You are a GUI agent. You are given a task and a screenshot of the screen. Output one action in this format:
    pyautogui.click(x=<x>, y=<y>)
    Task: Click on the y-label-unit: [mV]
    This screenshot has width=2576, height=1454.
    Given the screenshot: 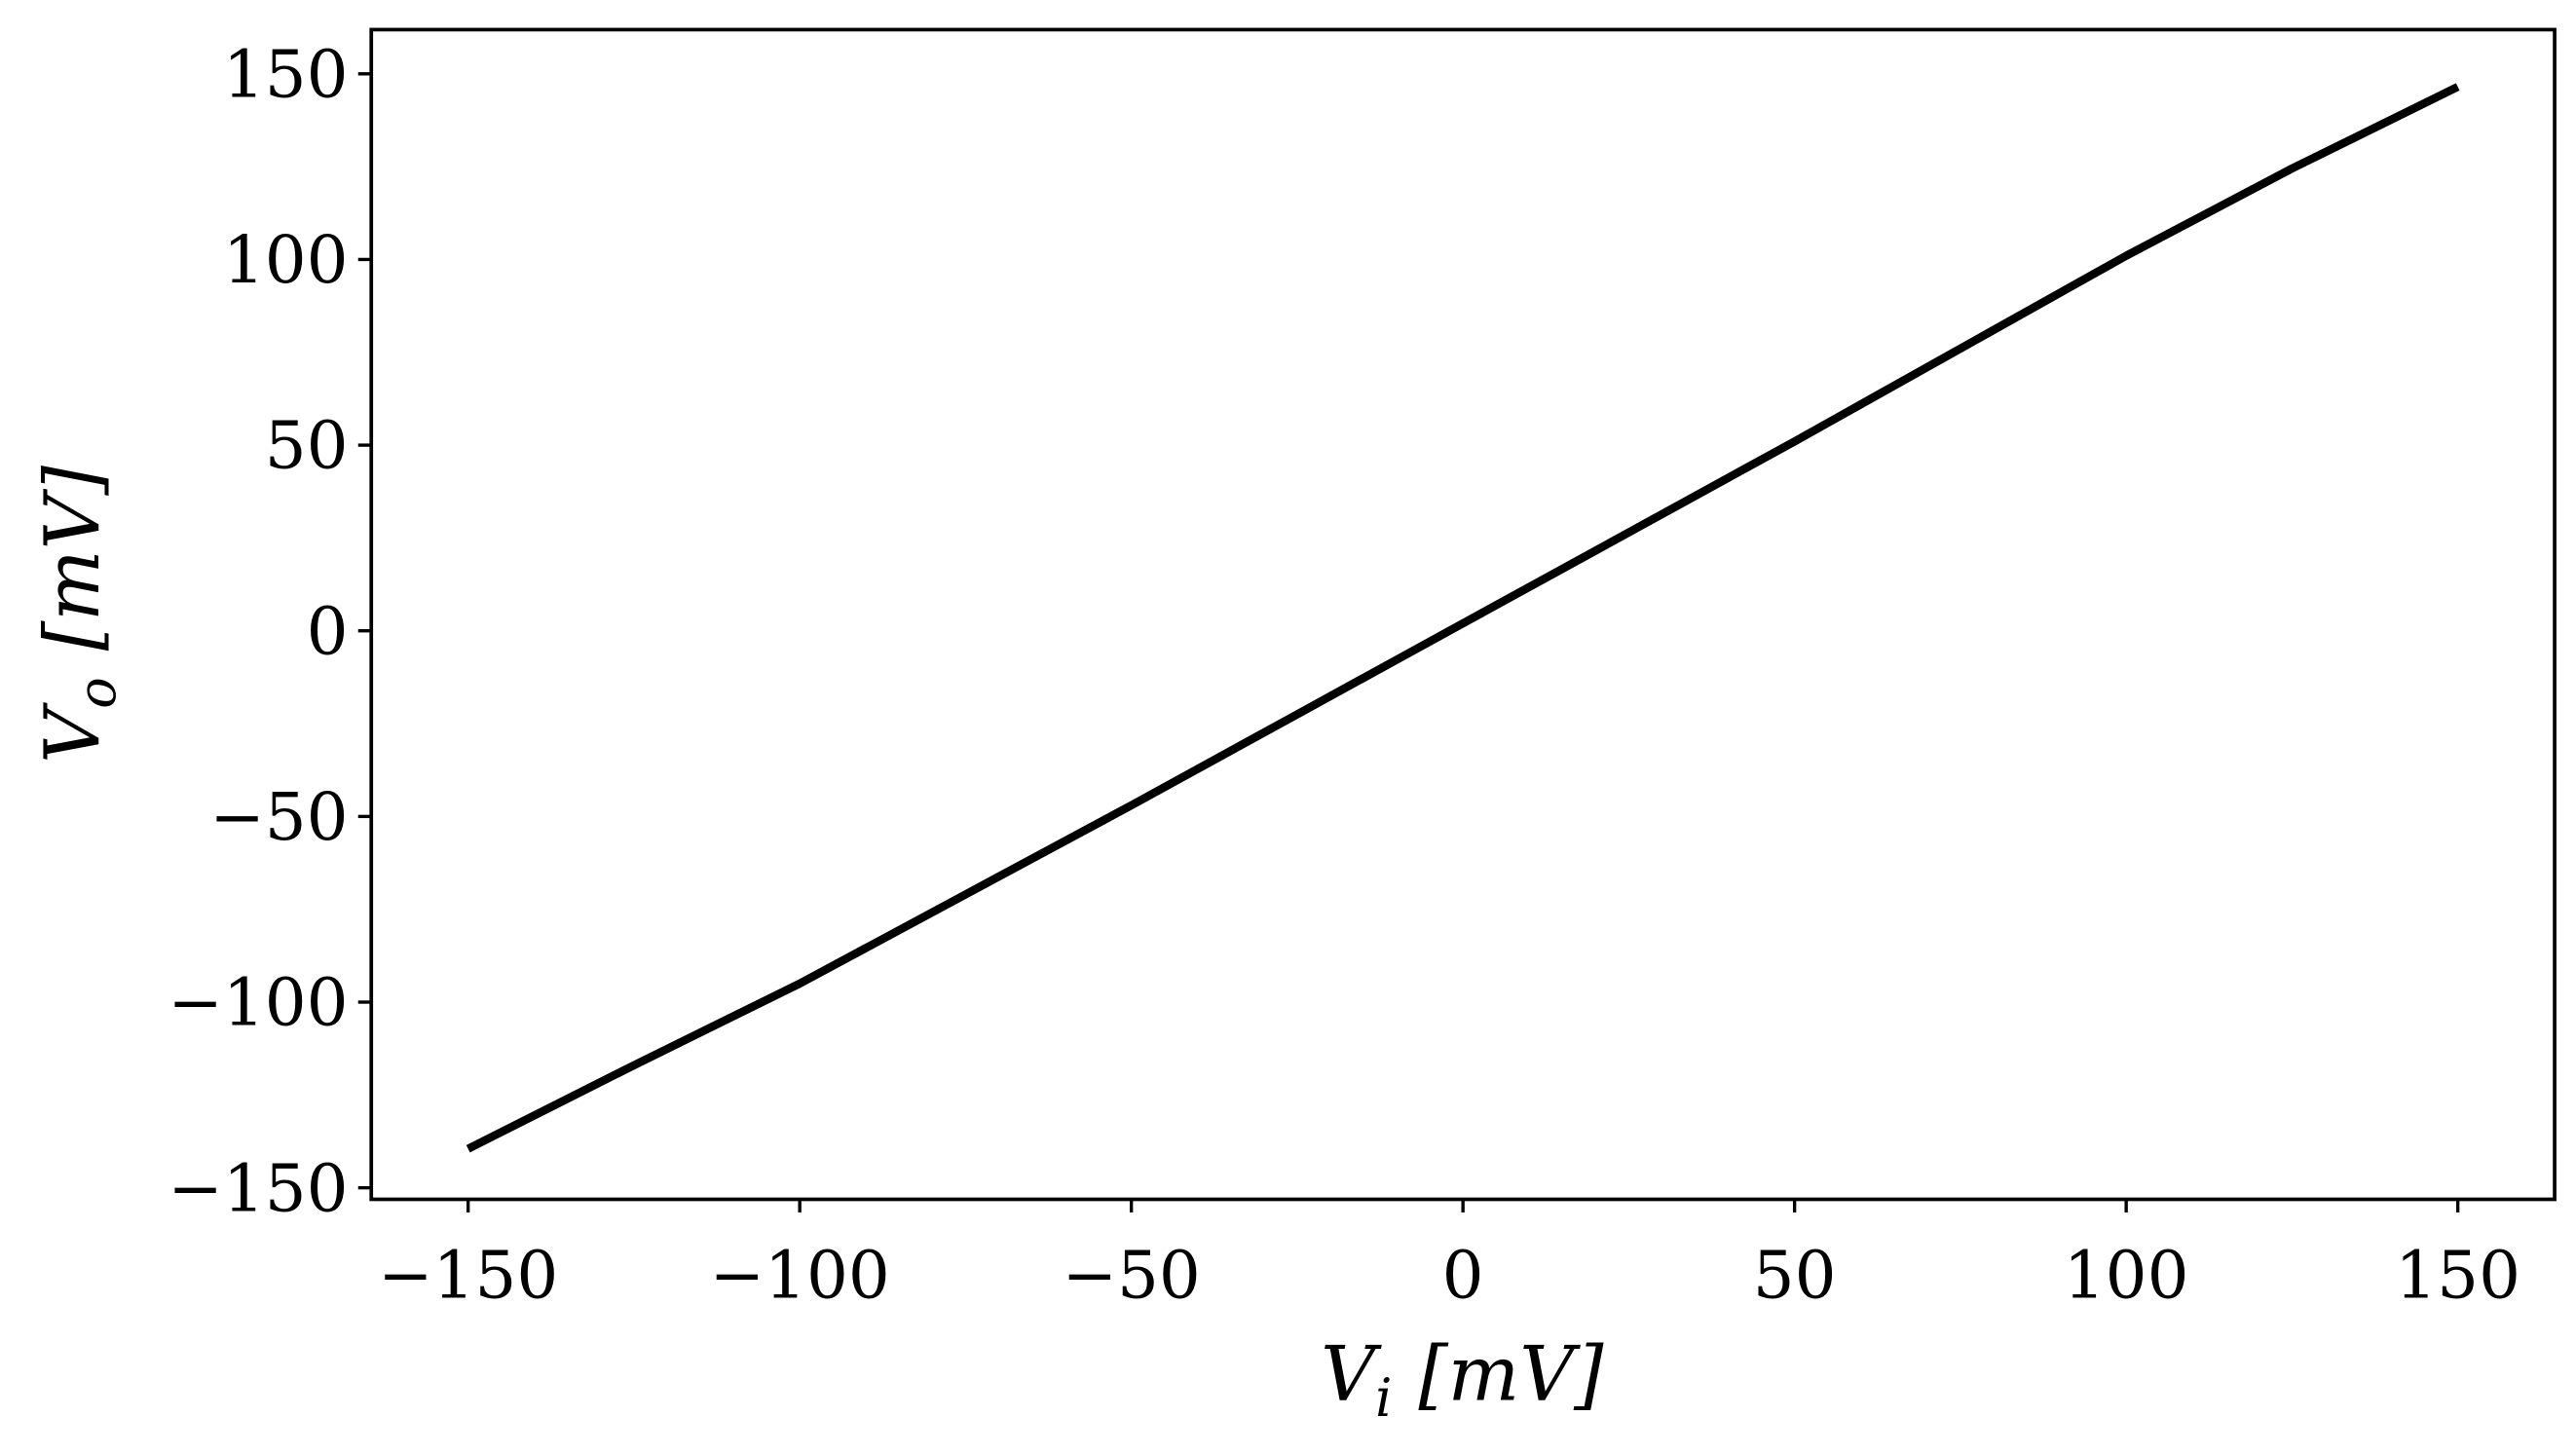 What is the action you would take?
    pyautogui.click(x=73, y=558)
    